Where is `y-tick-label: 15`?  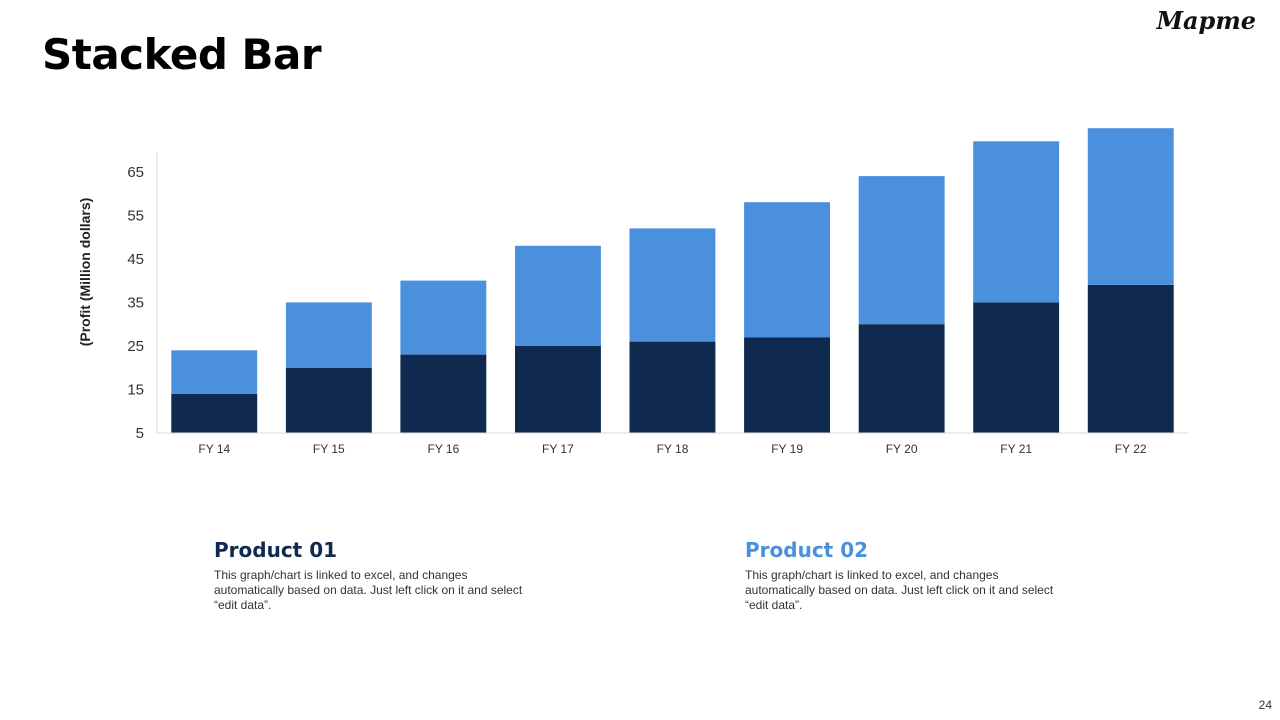 y-tick-label: 15 is located at coordinates (135, 390).